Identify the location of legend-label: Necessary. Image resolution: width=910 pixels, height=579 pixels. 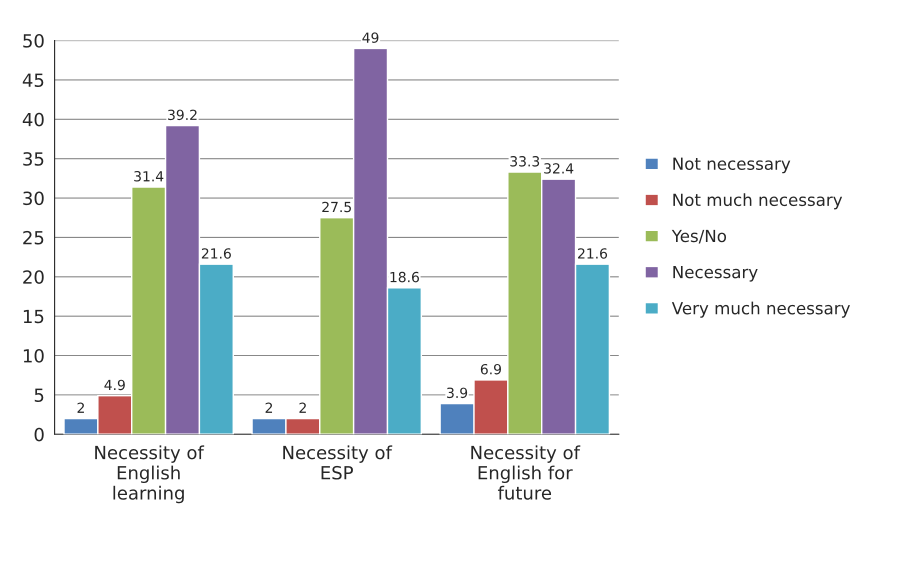
(715, 274).